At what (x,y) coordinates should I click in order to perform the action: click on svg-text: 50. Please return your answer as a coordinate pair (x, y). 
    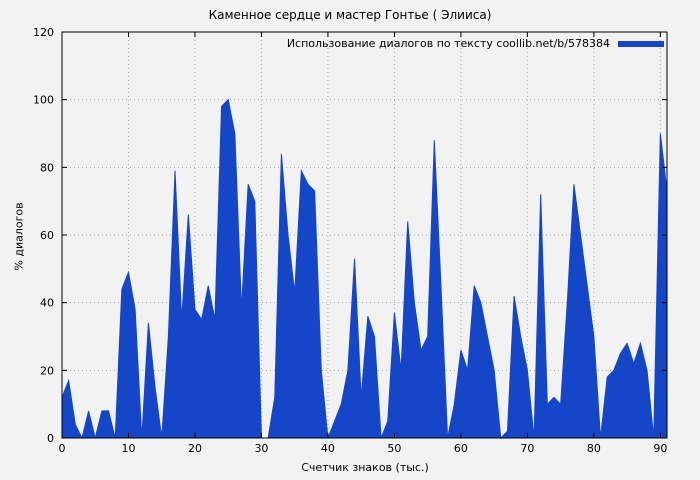
    Looking at the image, I should click on (394, 448).